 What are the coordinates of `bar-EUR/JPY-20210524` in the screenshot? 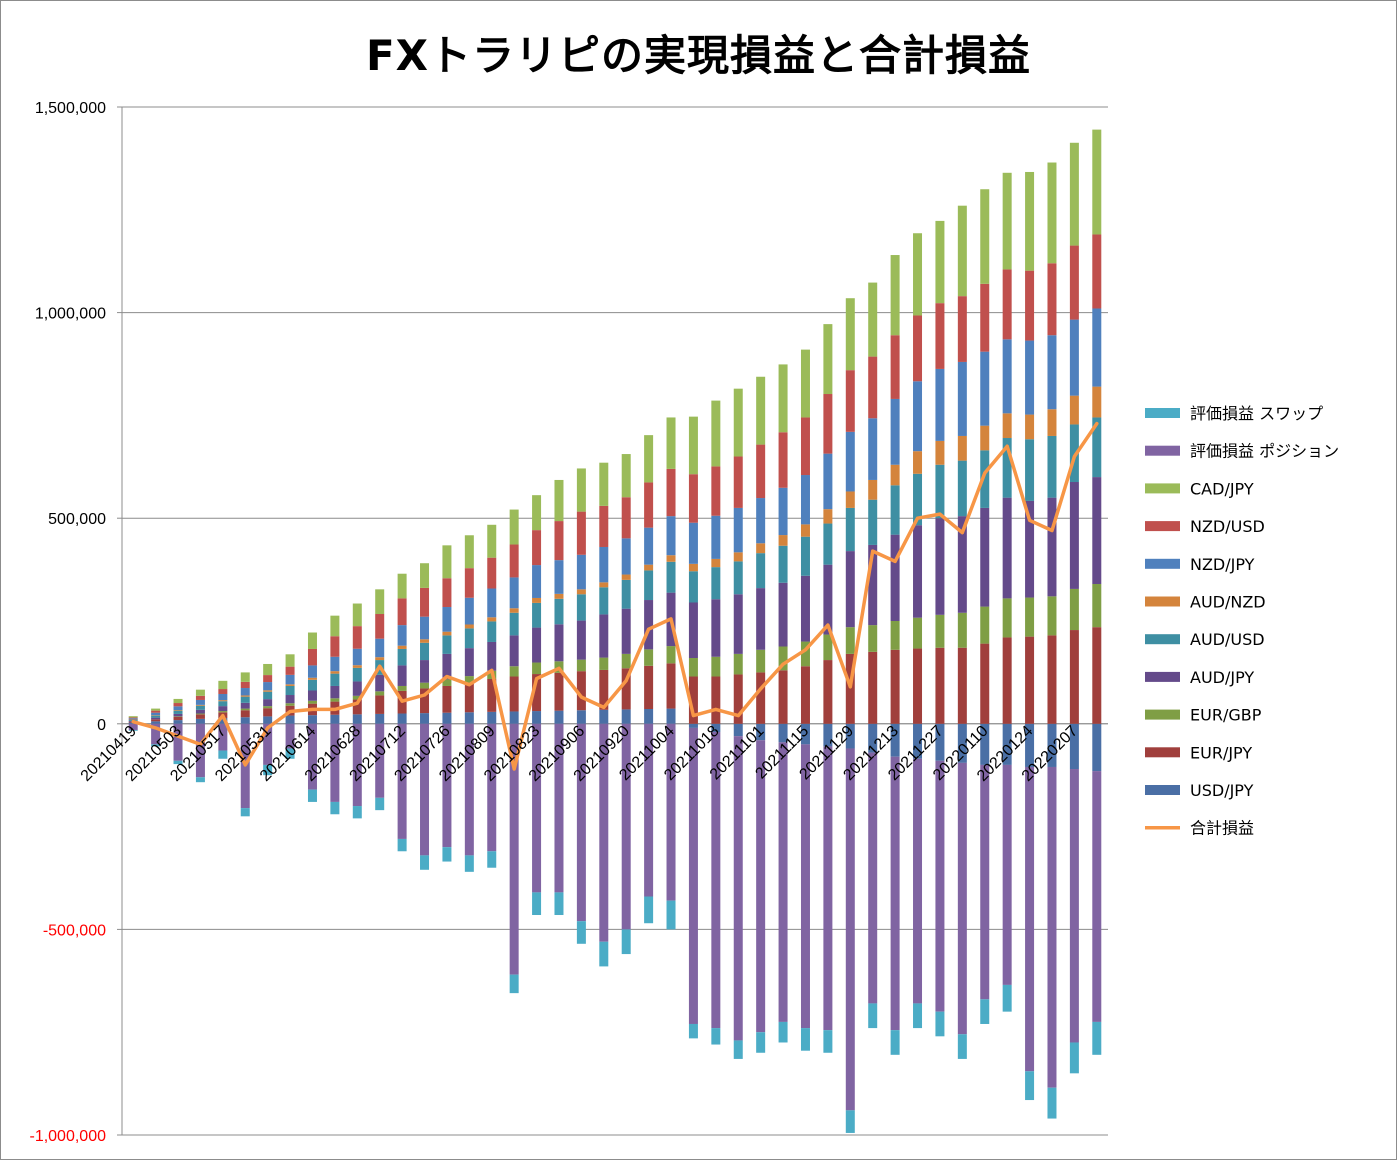 It's located at (245, 714).